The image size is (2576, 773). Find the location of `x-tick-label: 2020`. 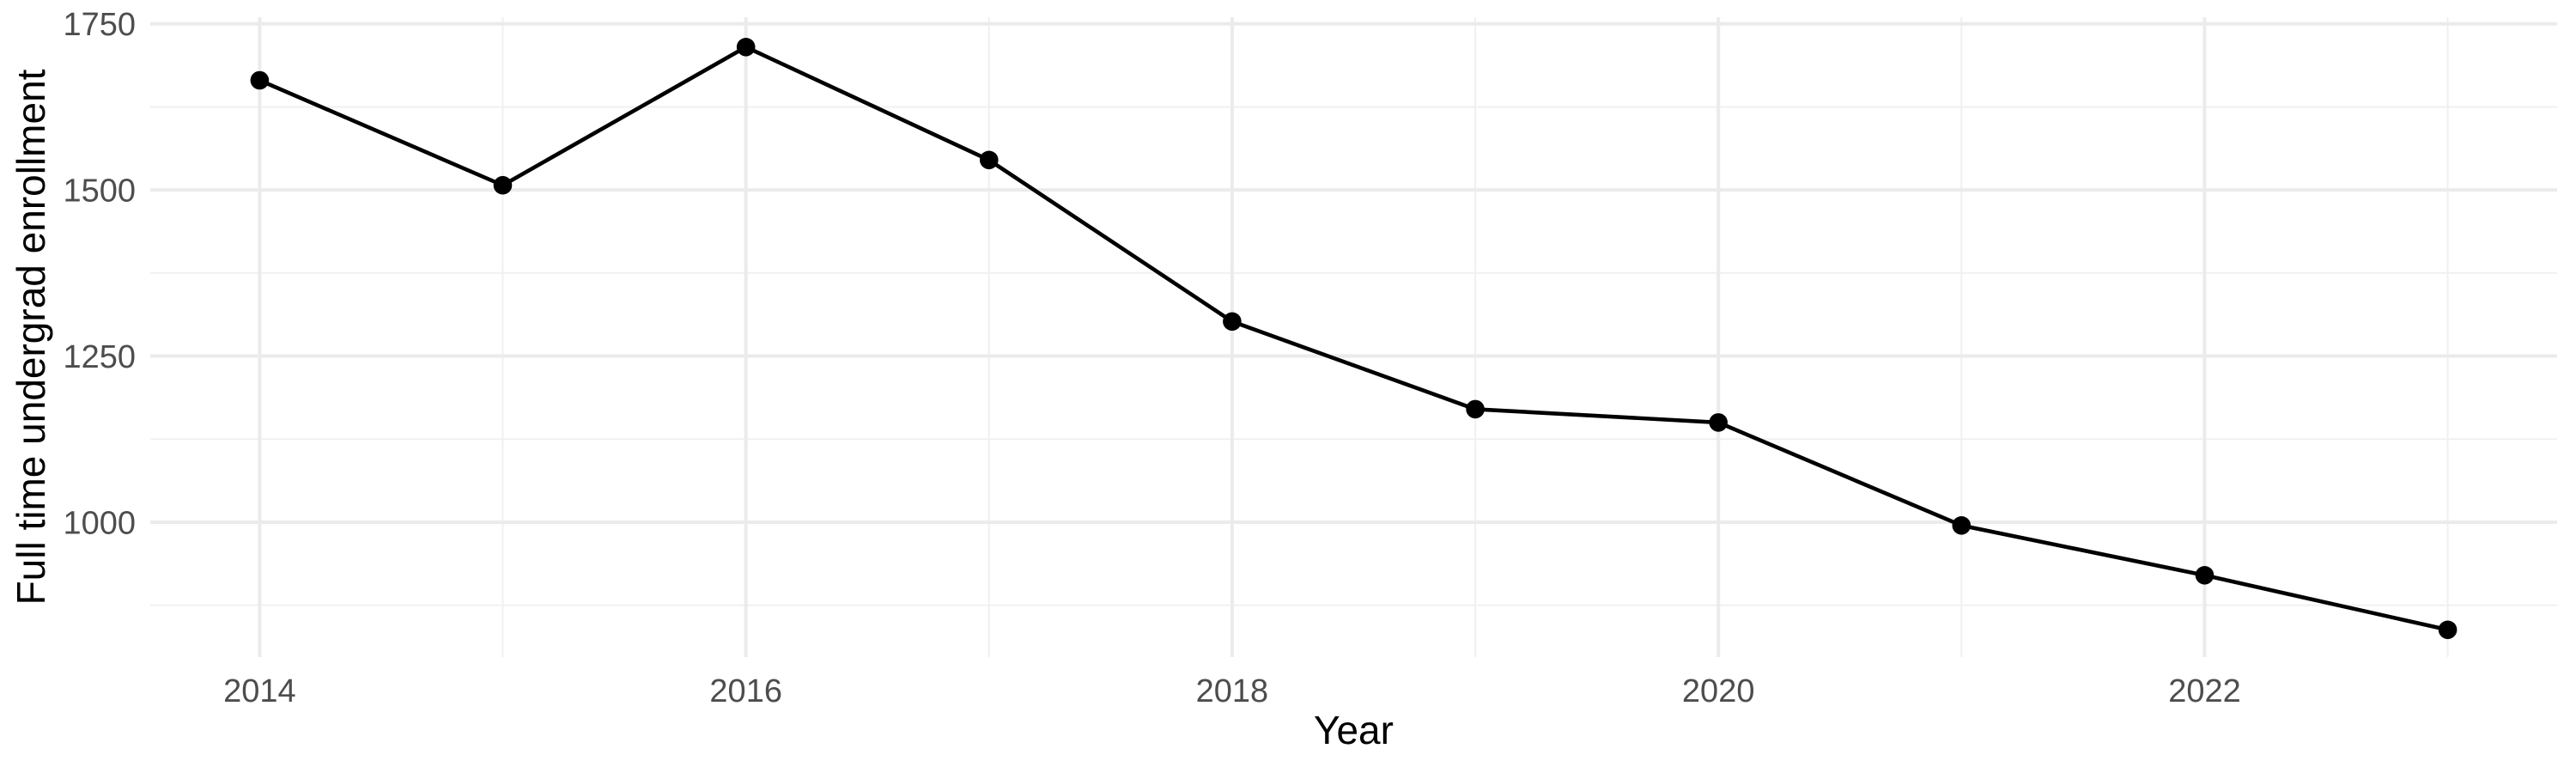

x-tick-label: 2020 is located at coordinates (1718, 691).